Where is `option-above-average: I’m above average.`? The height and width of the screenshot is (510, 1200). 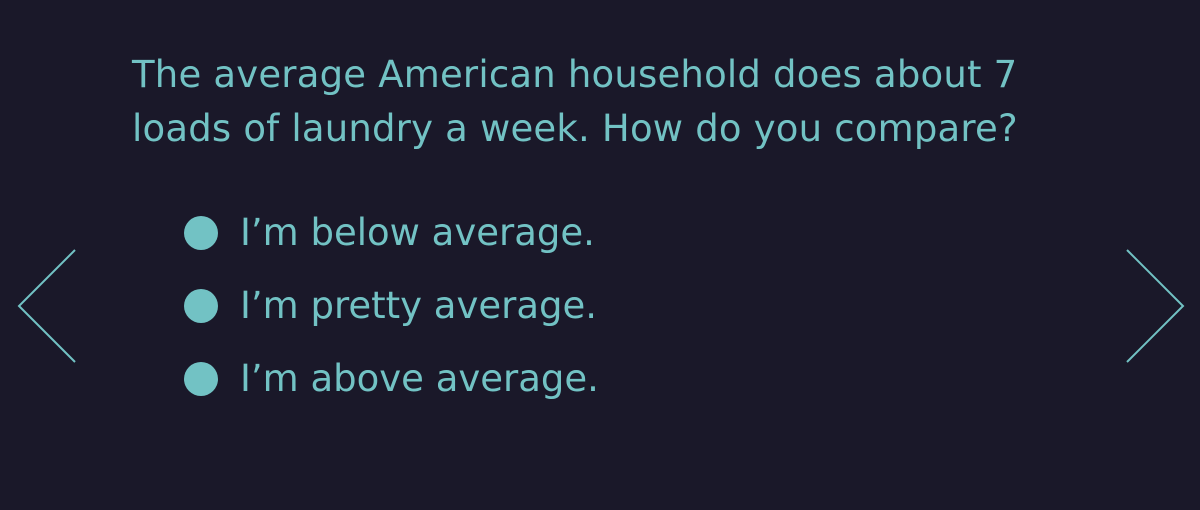
option-above-average: I’m above average. is located at coordinates (391, 378).